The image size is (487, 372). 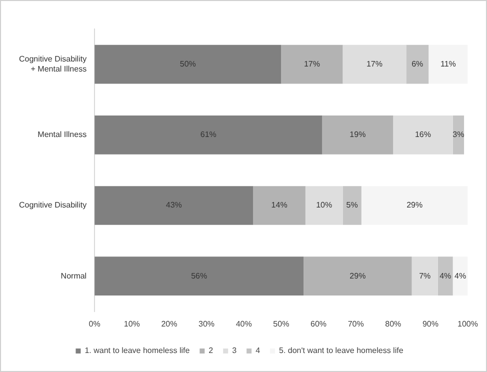 I want to click on data-label: 19%, so click(x=358, y=135).